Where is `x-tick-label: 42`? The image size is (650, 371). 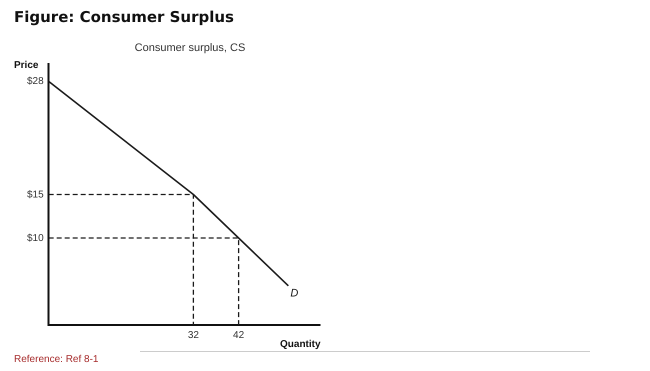 x-tick-label: 42 is located at coordinates (239, 335).